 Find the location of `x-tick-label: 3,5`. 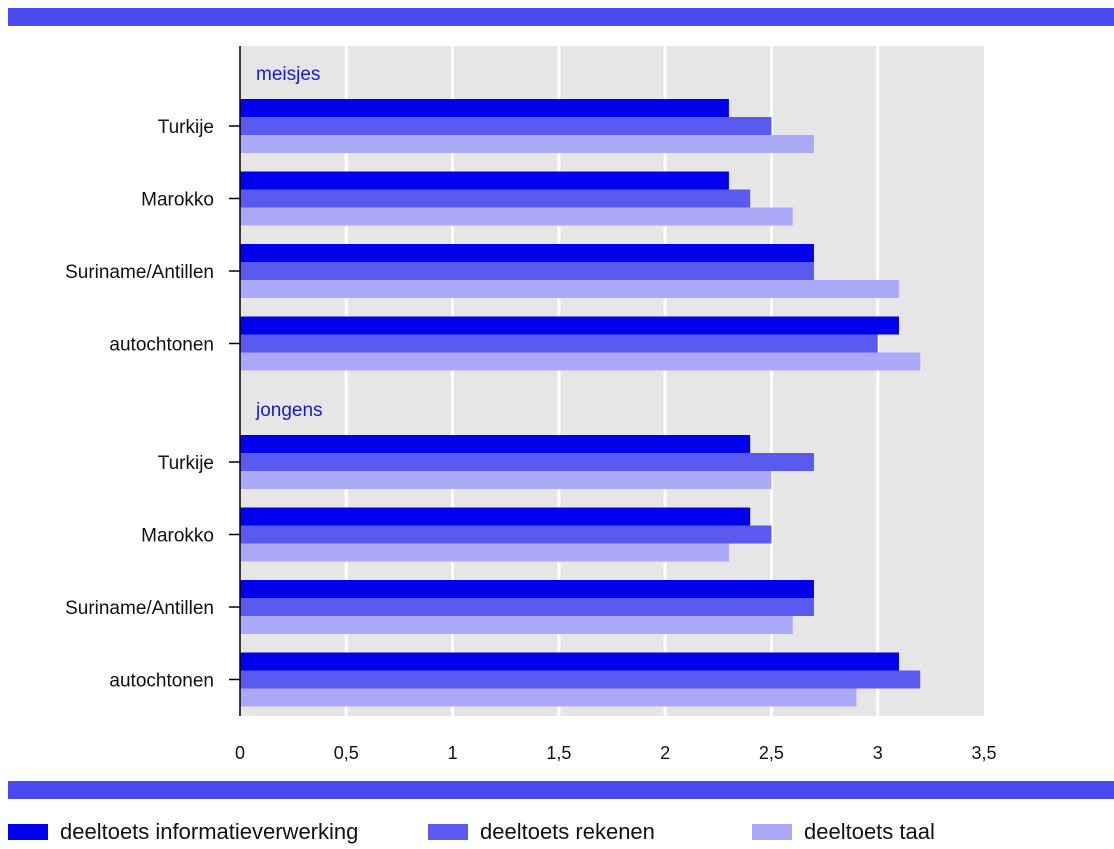

x-tick-label: 3,5 is located at coordinates (983, 753).